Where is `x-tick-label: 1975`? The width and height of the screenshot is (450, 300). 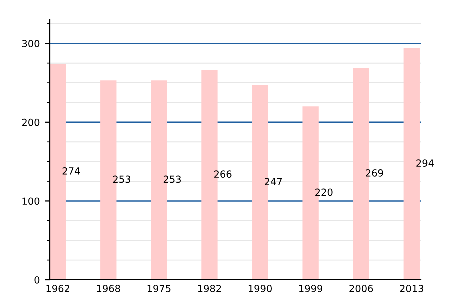 x-tick-label: 1975 is located at coordinates (159, 288).